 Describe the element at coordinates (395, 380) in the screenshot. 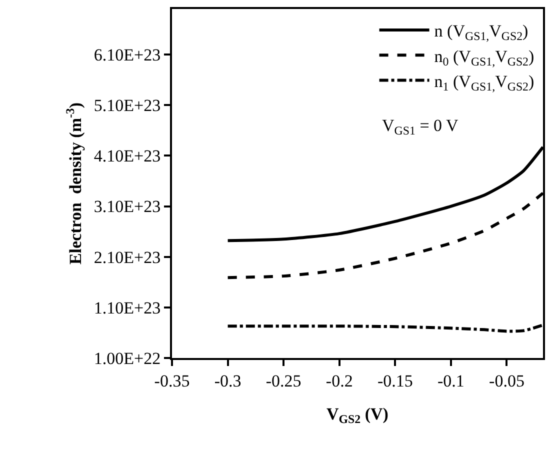

I see `x-tick-label: -0.15` at that location.